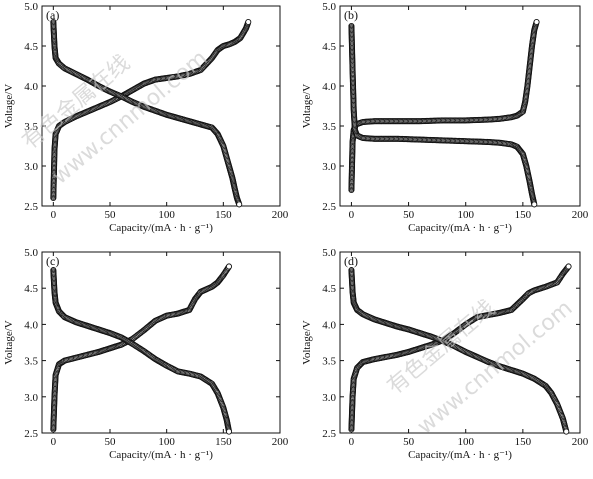  I want to click on panel-label: (b), so click(351, 15).